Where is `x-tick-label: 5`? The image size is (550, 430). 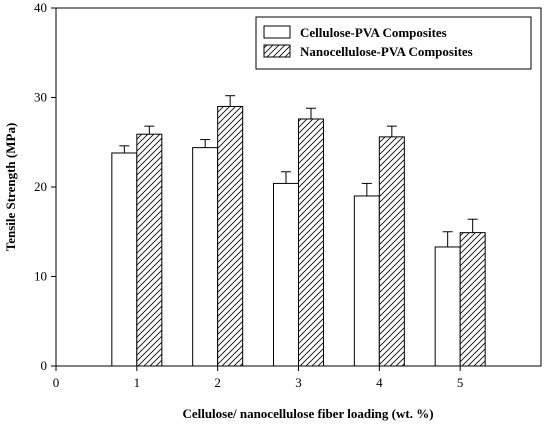 x-tick-label: 5 is located at coordinates (460, 382).